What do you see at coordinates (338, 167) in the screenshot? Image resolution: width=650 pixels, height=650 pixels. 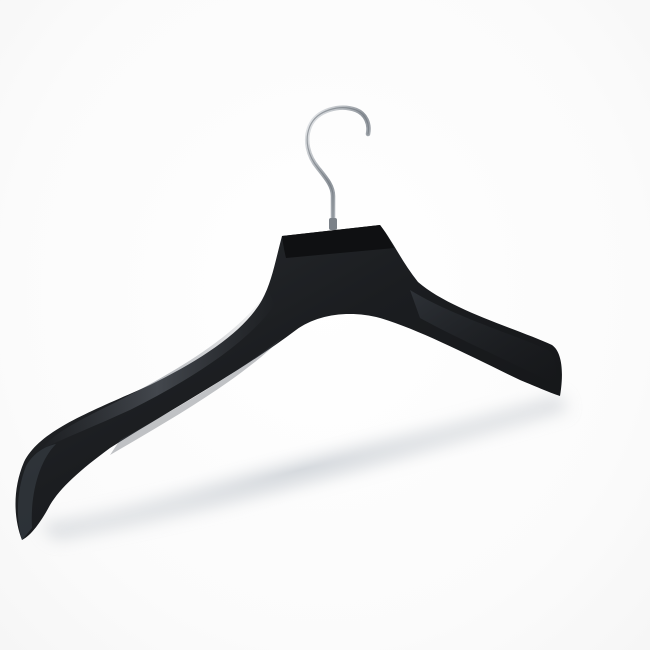 I see `metal-hook` at bounding box center [338, 167].